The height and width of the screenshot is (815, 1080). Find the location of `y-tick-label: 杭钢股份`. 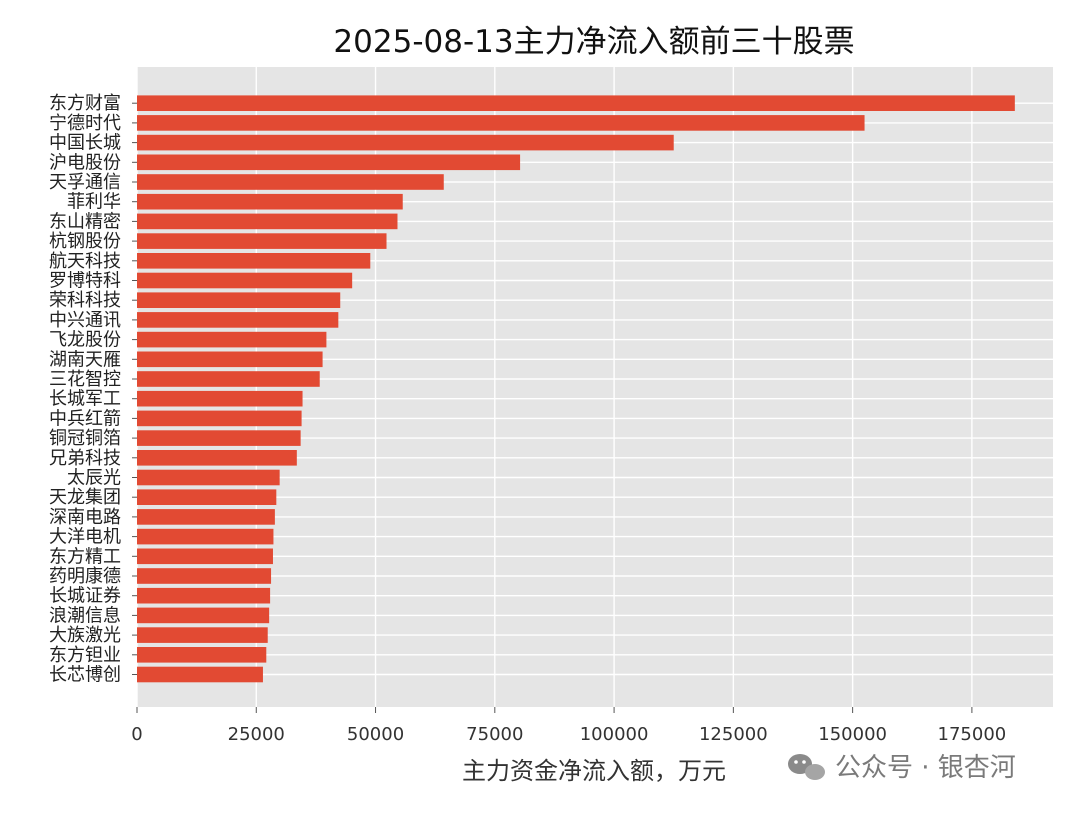

y-tick-label: 杭钢股份 is located at coordinates (85, 241).